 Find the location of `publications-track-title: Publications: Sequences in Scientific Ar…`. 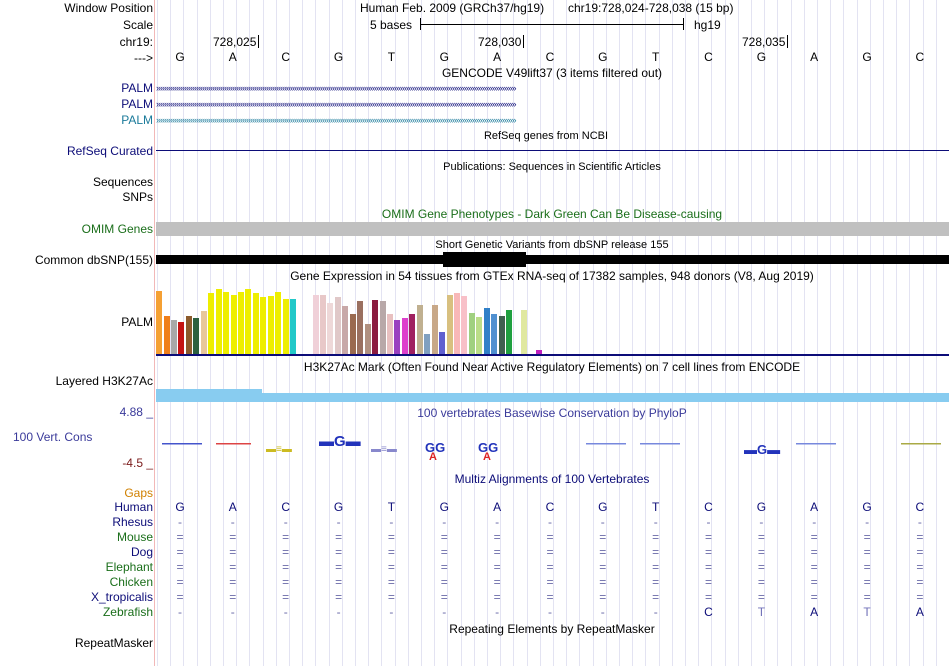

publications-track-title: Publications: Sequences in Scientific Ar… is located at coordinates (552, 167).